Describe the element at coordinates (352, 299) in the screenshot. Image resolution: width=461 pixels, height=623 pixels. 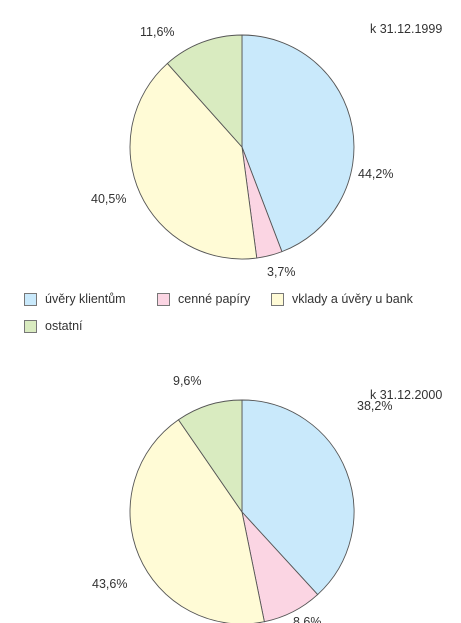
I see `legend-label: vklady a úvěry u bank` at that location.